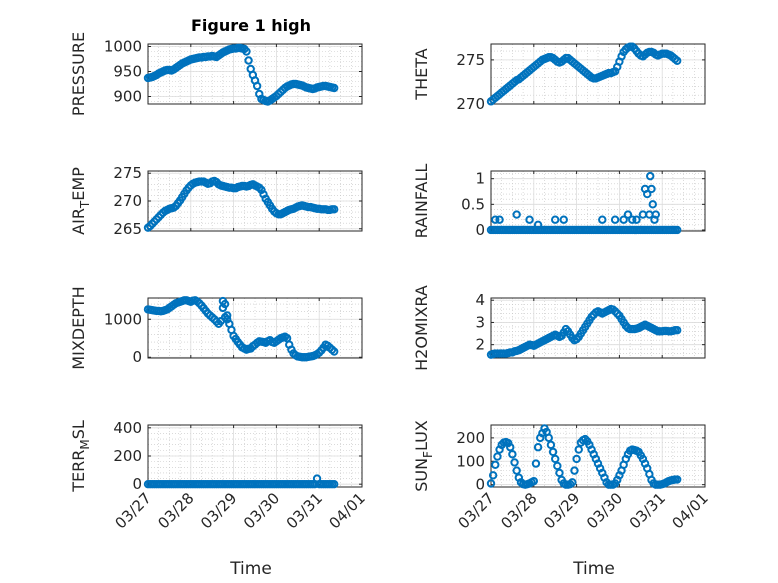 The image size is (778, 583). What do you see at coordinates (347, 510) in the screenshot?
I see `x-tick-label: 04/01` at bounding box center [347, 510].